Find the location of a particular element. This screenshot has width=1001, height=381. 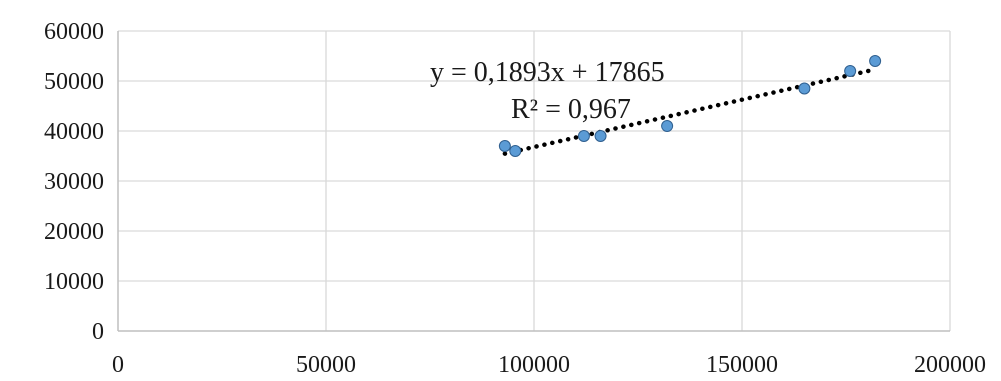

y-tick-label-0: 0 is located at coordinates (98, 332).